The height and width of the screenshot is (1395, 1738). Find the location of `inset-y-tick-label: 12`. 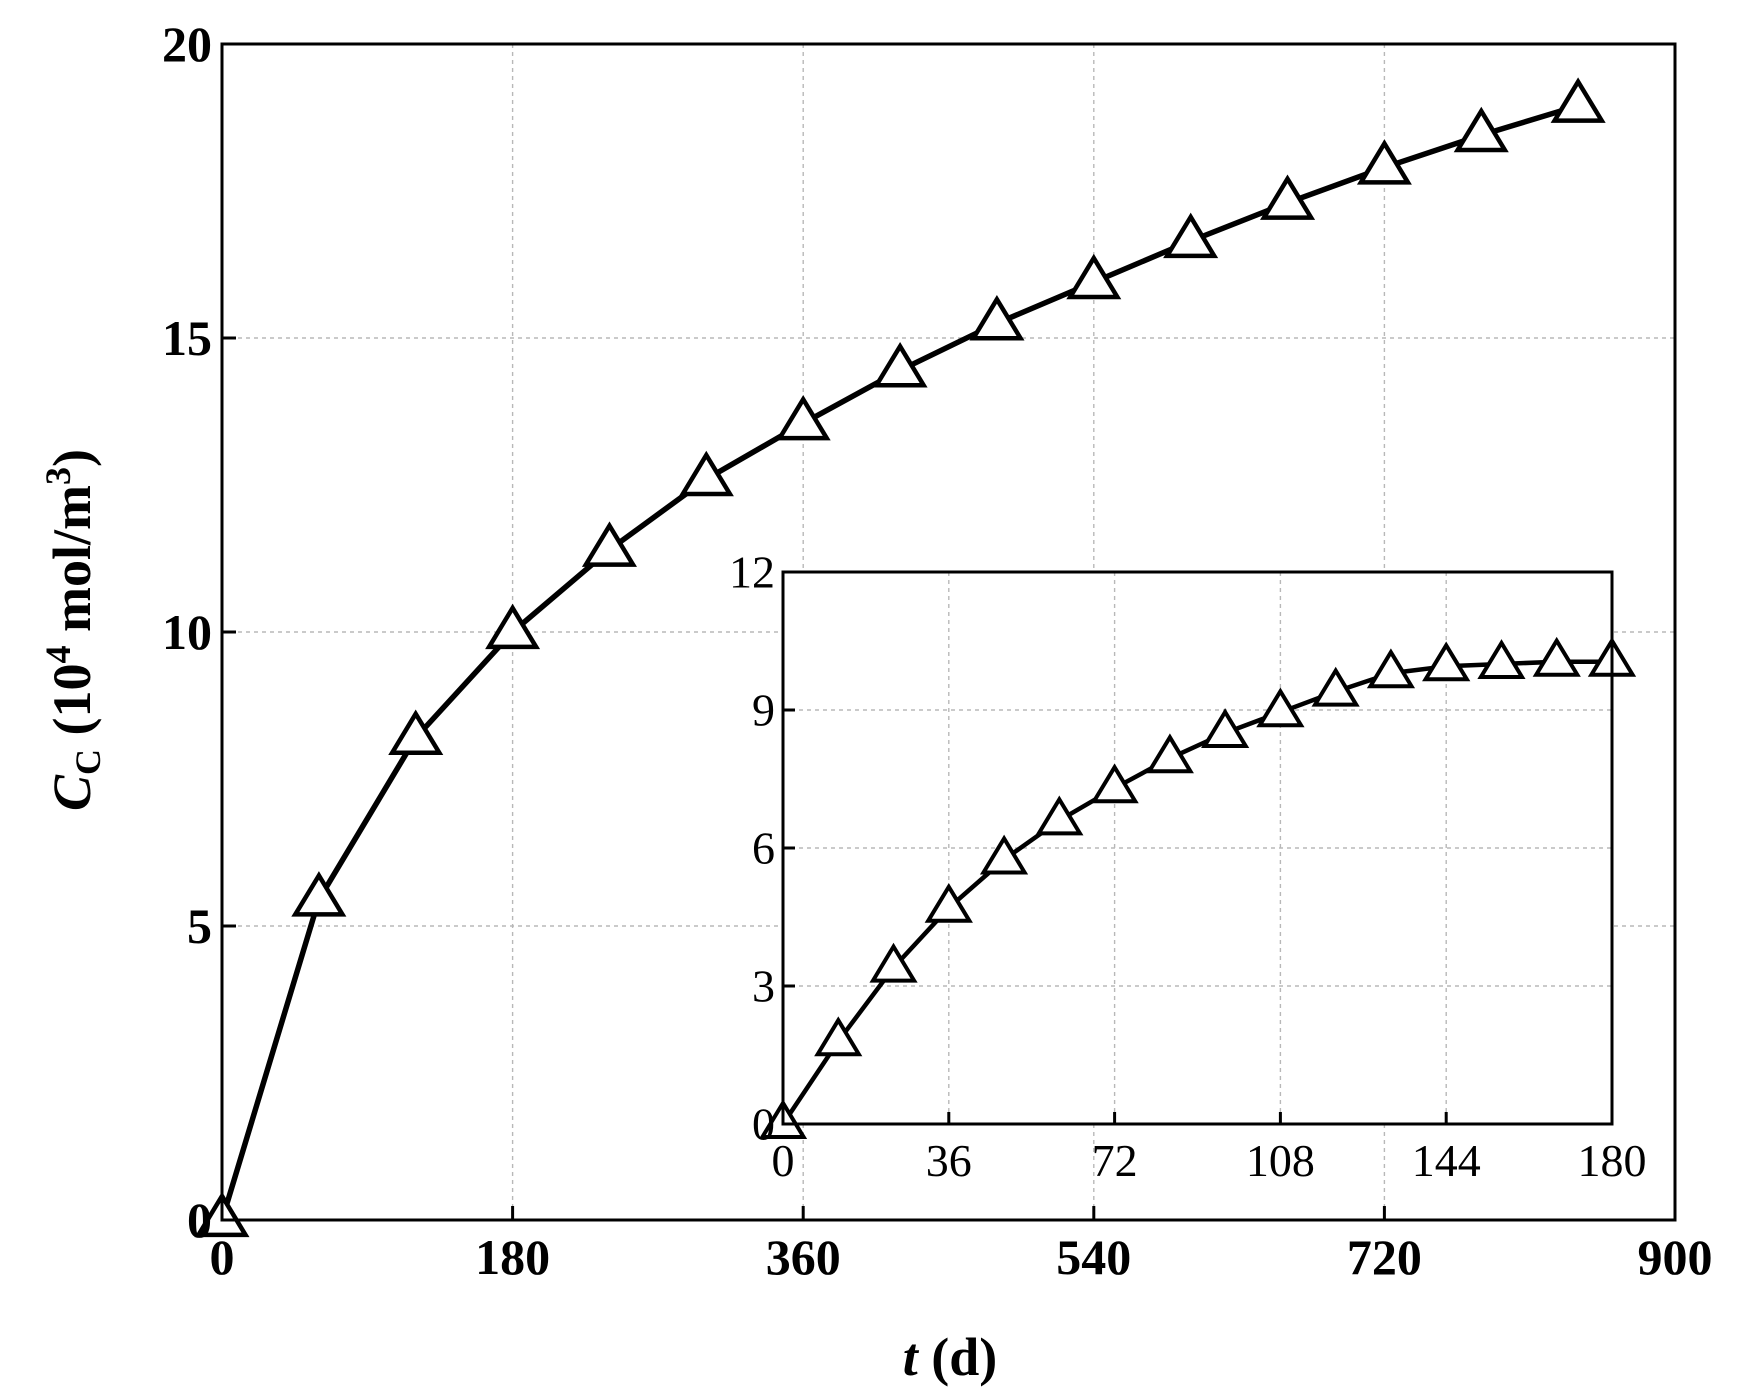

inset-y-tick-label: 12 is located at coordinates (752, 572).